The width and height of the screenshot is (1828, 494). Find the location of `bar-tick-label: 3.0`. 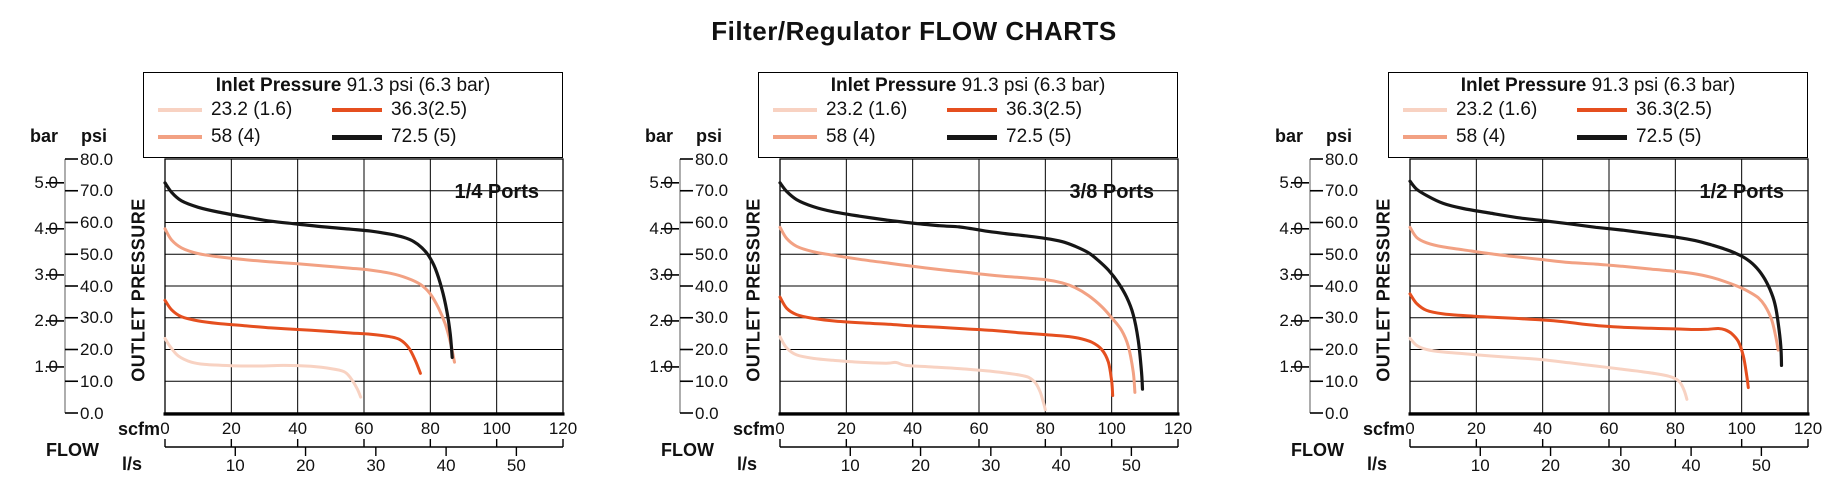

bar-tick-label: 3.0 is located at coordinates (661, 275).